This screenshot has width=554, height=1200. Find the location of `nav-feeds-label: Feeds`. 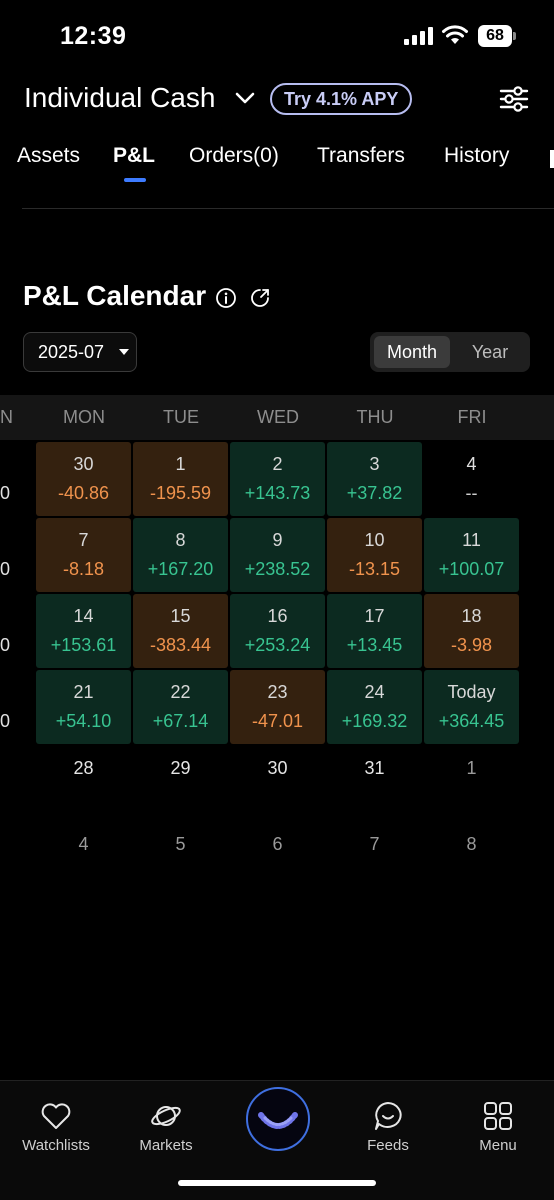

nav-feeds-label: Feeds is located at coordinates (388, 1145).